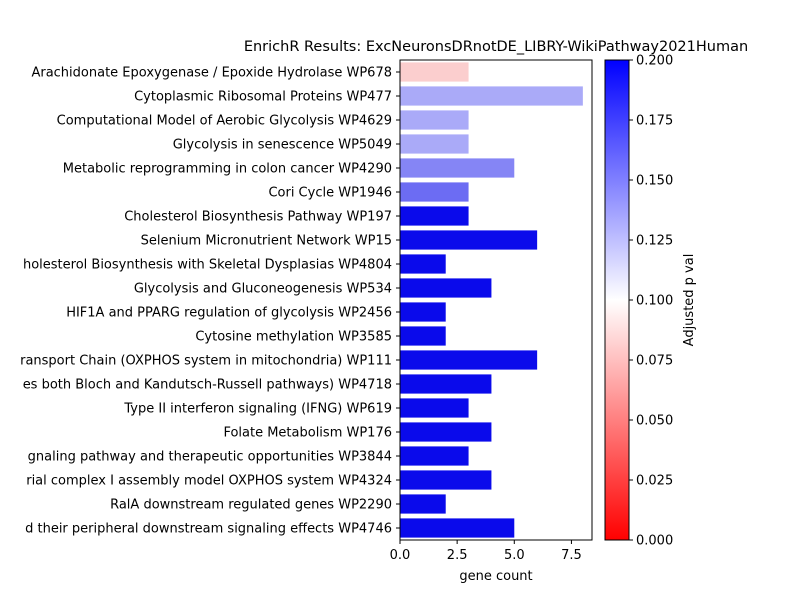 The image size is (800, 600). What do you see at coordinates (654, 301) in the screenshot?
I see `colorbar-tick-label: 0.100` at bounding box center [654, 301].